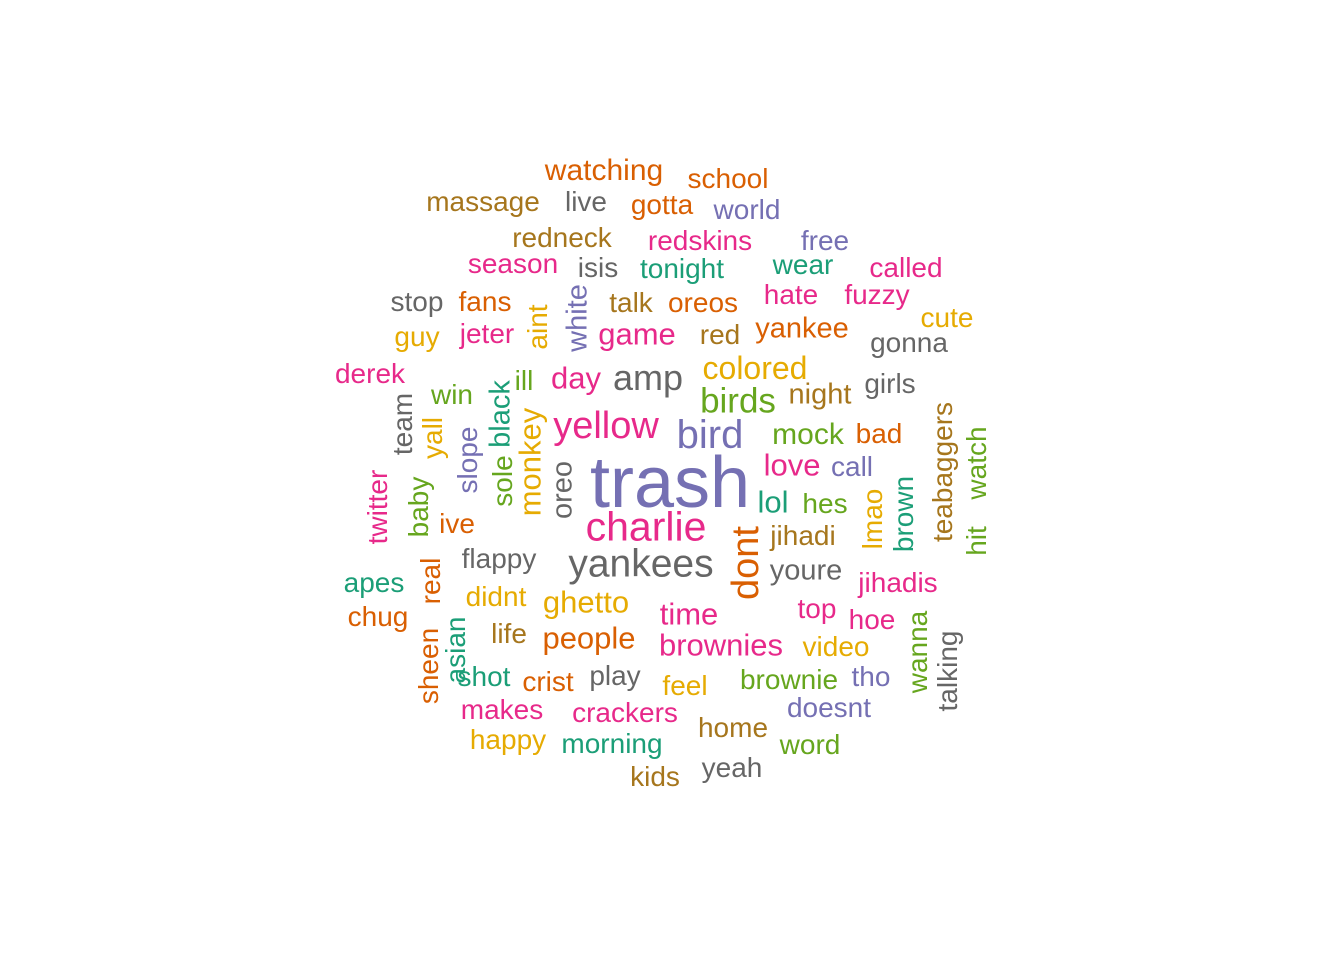 The image size is (1344, 960). I want to click on word-brown: brown, so click(903, 514).